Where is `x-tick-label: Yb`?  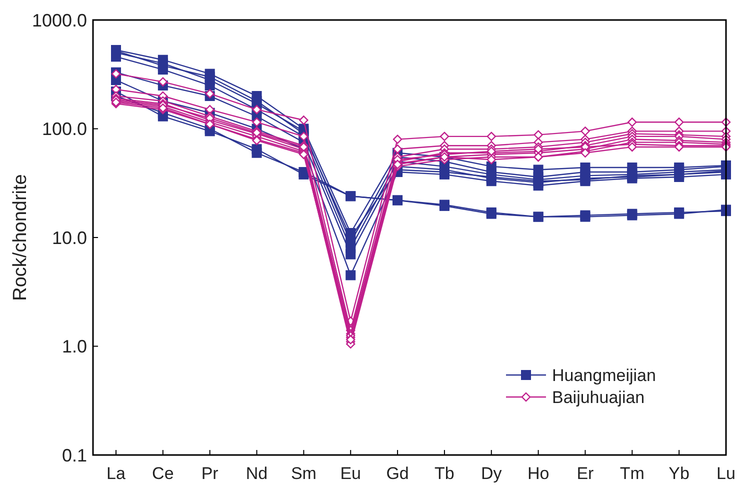 x-tick-label: Yb is located at coordinates (679, 473).